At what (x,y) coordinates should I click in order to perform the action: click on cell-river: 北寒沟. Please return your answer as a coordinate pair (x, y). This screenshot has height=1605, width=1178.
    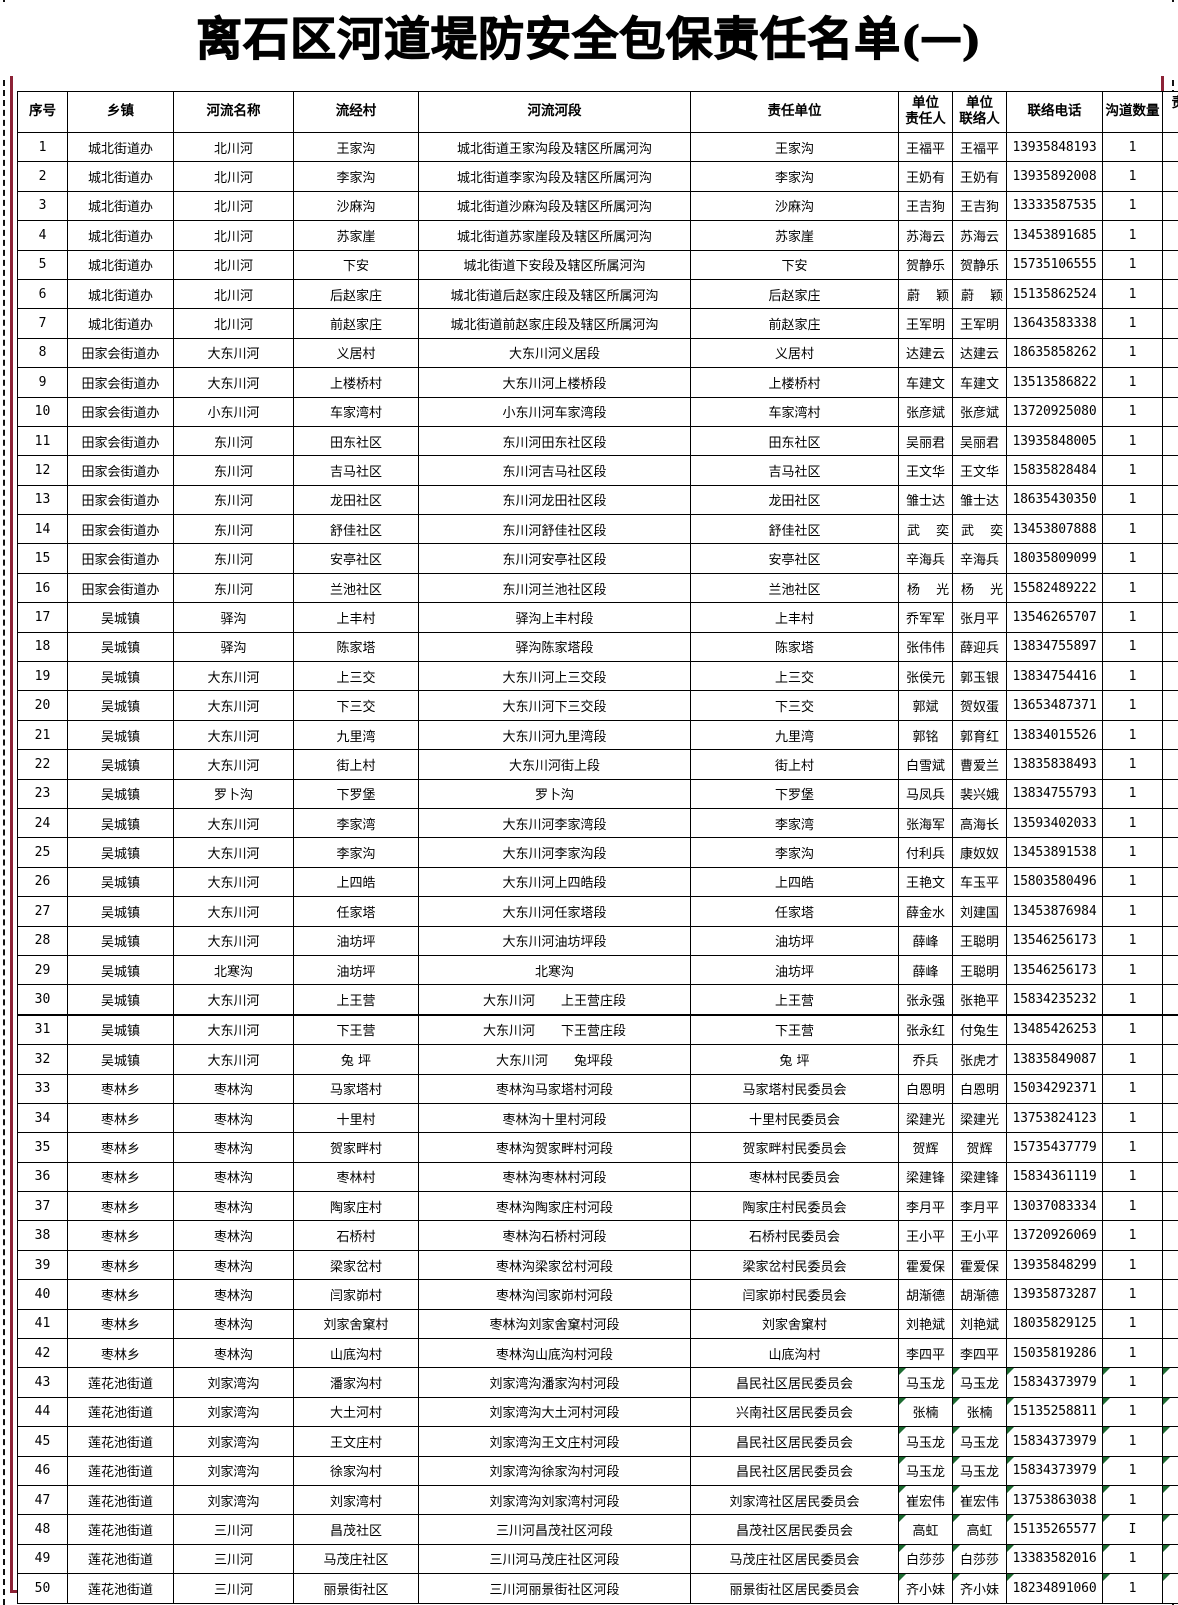
    Looking at the image, I should click on (233, 970).